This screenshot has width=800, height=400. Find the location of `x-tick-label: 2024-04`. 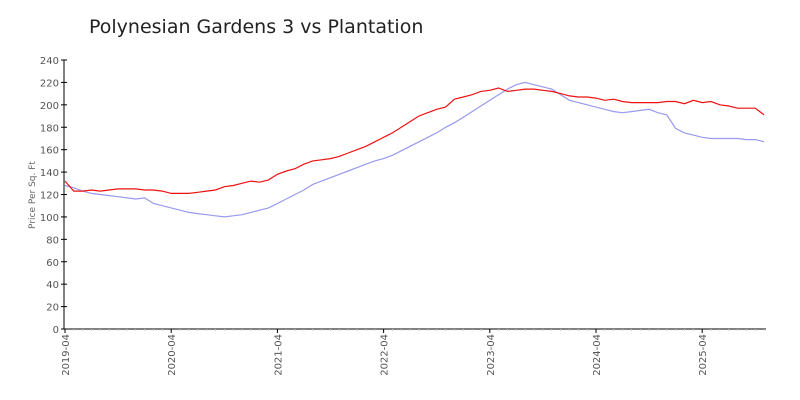

x-tick-label: 2024-04 is located at coordinates (597, 355).